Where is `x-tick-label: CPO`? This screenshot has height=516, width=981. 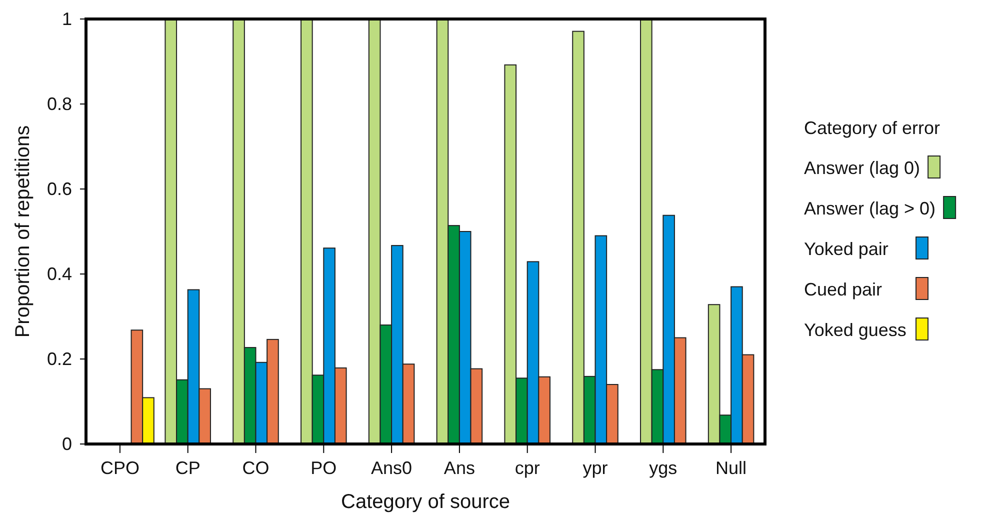 x-tick-label: CPO is located at coordinates (120, 468).